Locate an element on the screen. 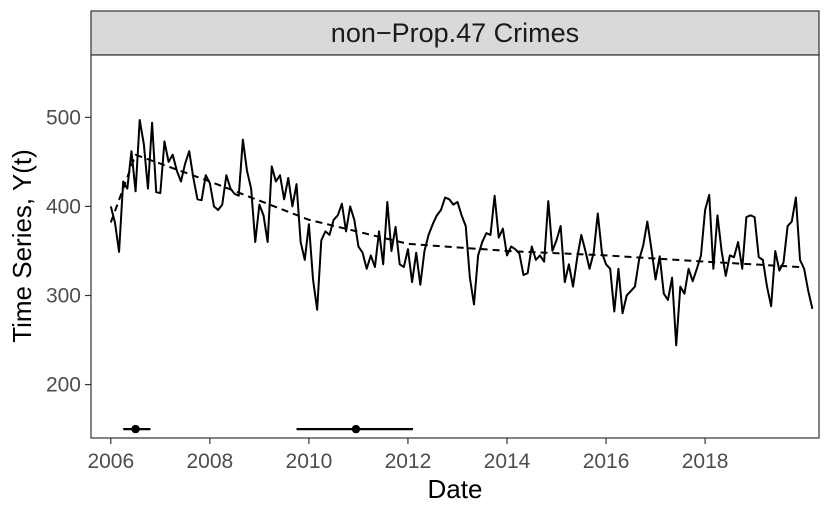 The height and width of the screenshot is (513, 830). facet-strip: non−Prop.47 Crimes is located at coordinates (455, 33).